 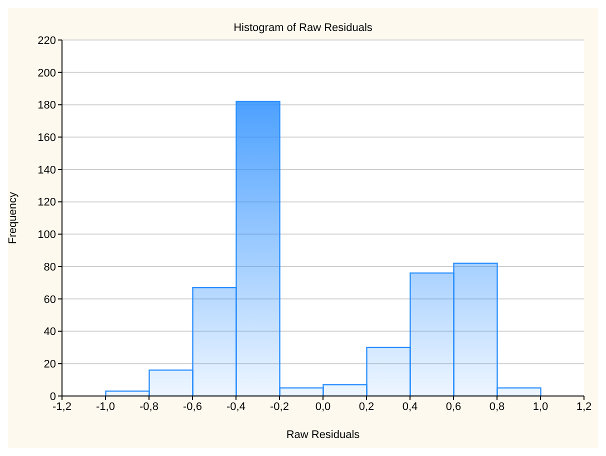 I want to click on x-tick-label: 1,0, so click(x=540, y=406).